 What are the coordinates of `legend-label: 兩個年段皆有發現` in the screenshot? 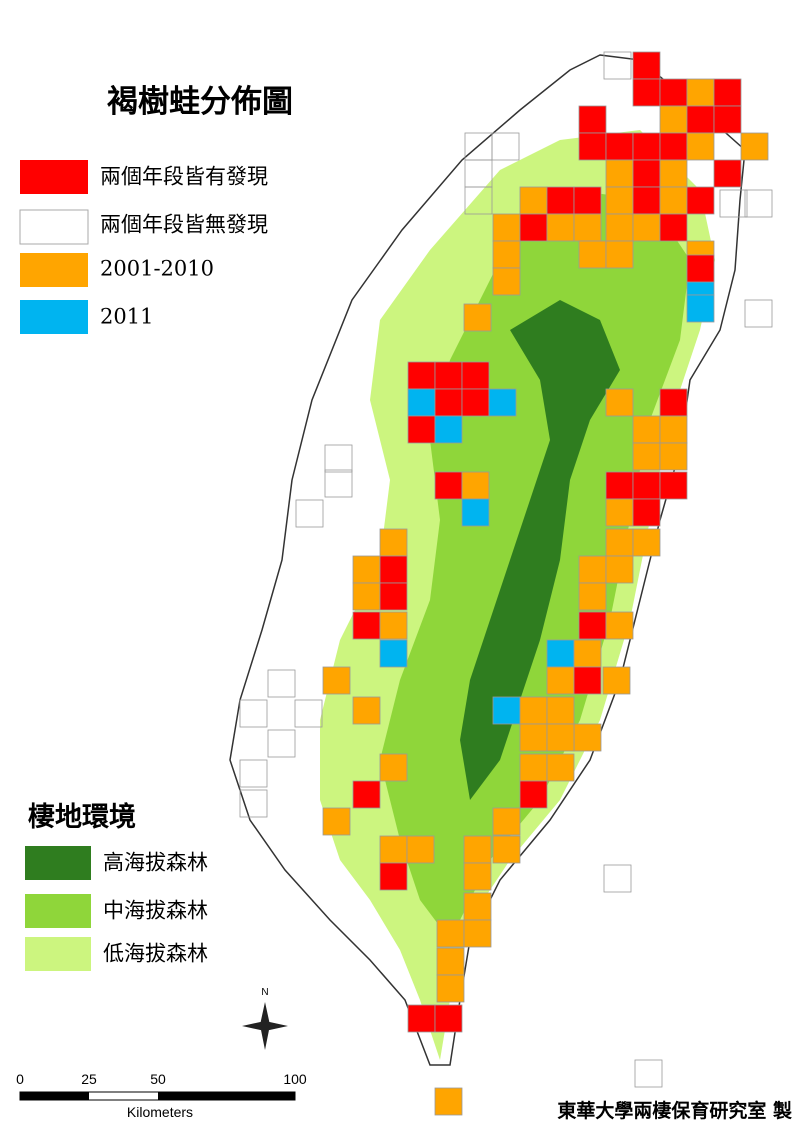 It's located at (184, 177).